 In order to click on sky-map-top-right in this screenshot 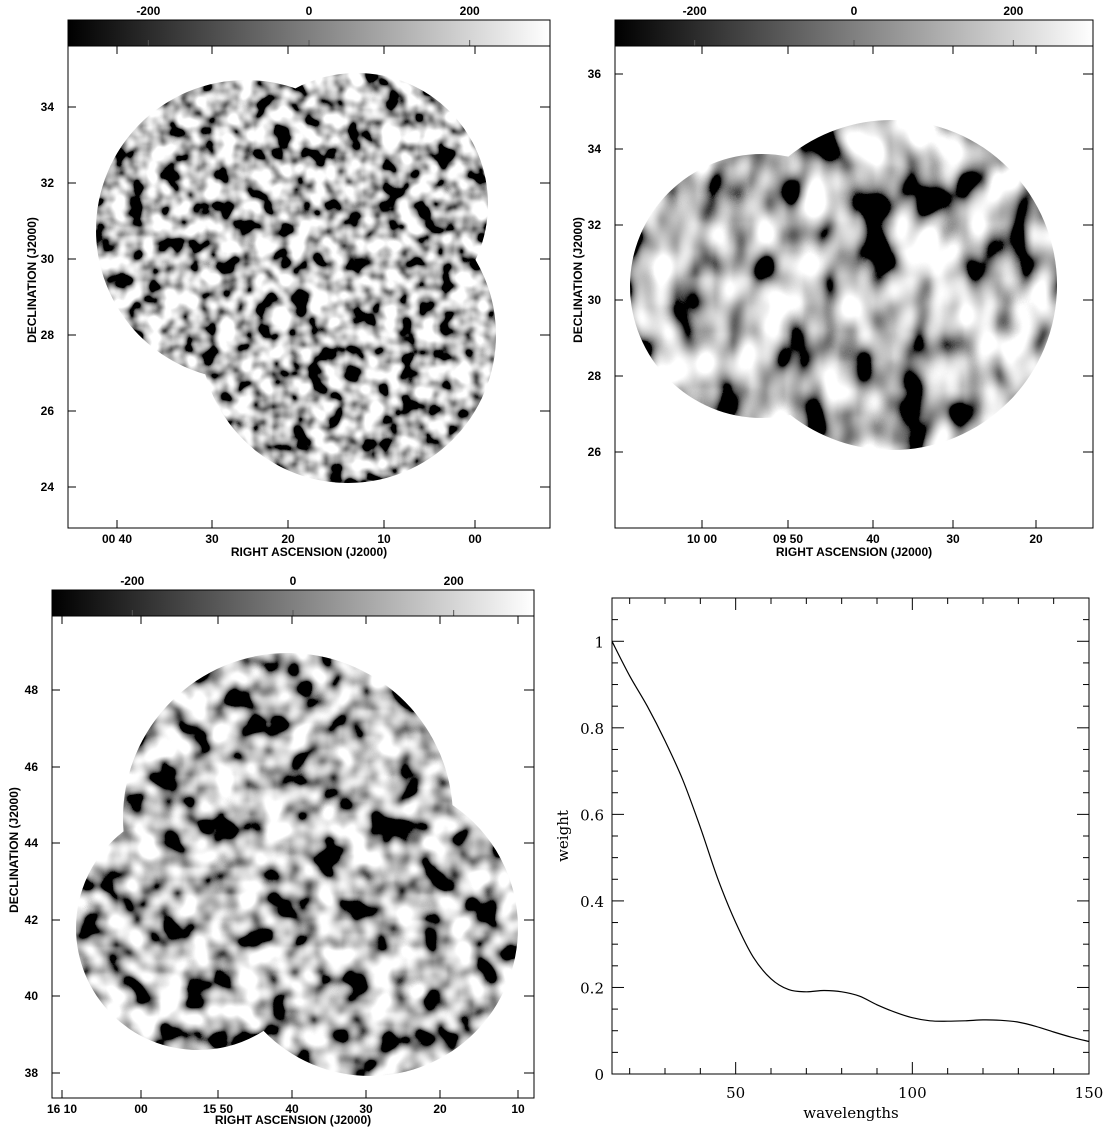, I will do `click(843, 285)`.